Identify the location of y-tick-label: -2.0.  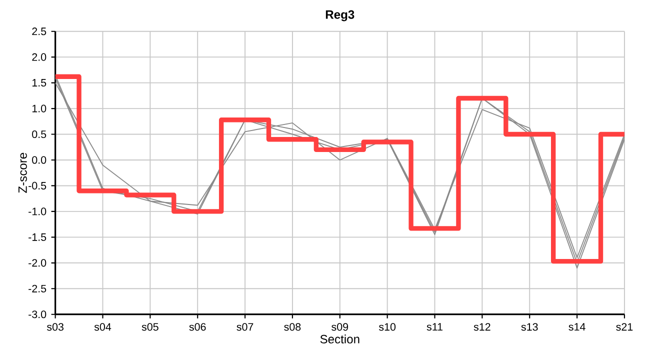
(37, 263).